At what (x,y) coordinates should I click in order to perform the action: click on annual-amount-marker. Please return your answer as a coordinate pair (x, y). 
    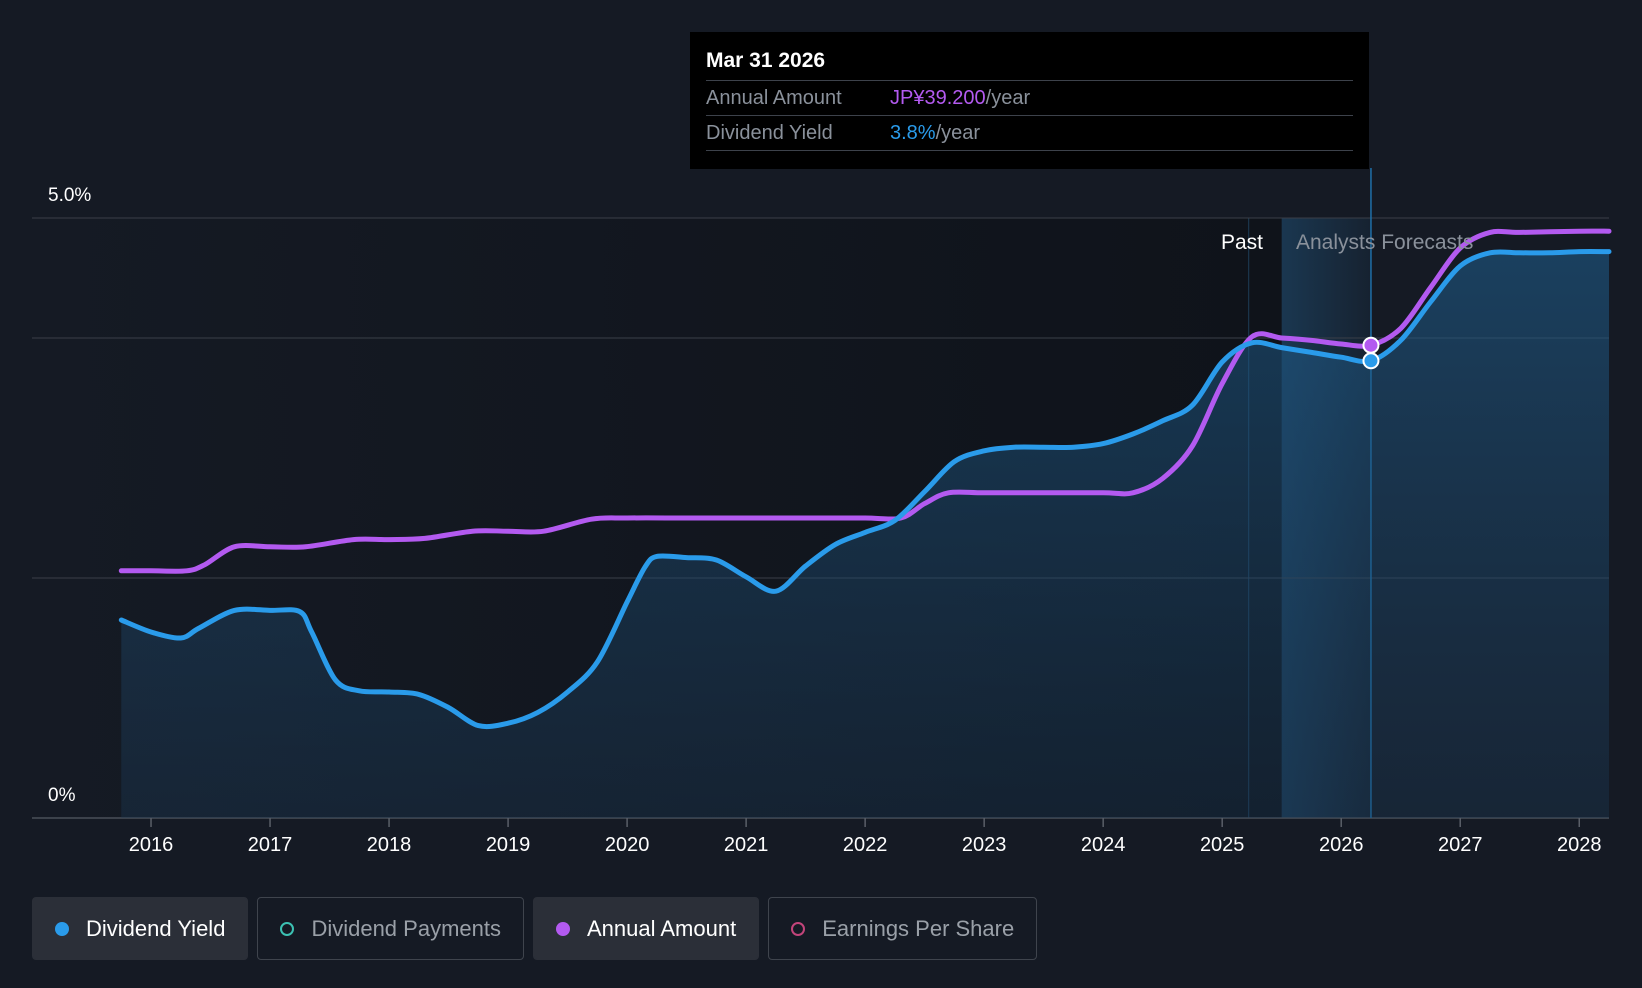
    Looking at the image, I should click on (1371, 345).